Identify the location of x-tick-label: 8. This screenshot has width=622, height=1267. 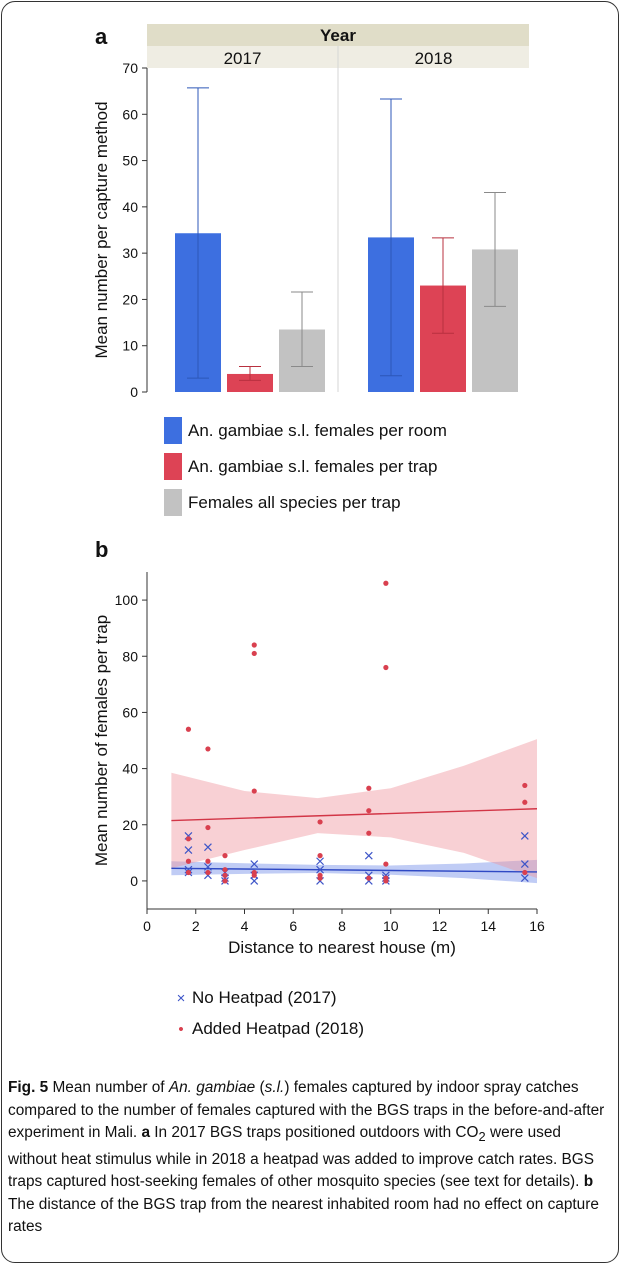
(342, 926).